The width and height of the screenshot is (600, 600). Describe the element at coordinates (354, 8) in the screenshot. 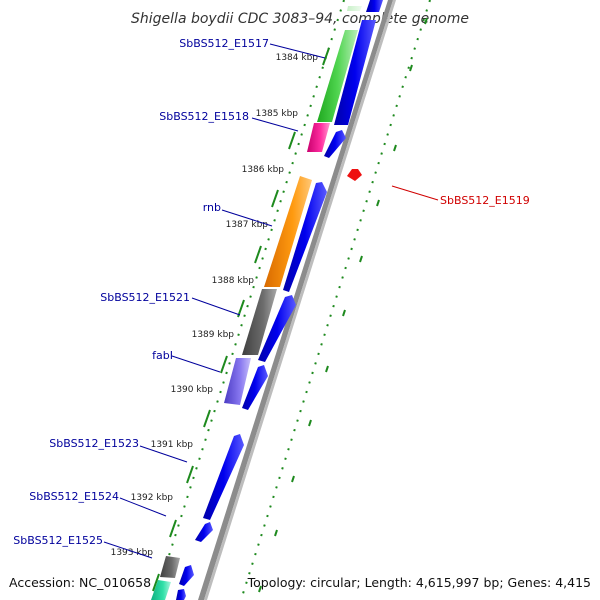

I see `gene-feature-top` at that location.